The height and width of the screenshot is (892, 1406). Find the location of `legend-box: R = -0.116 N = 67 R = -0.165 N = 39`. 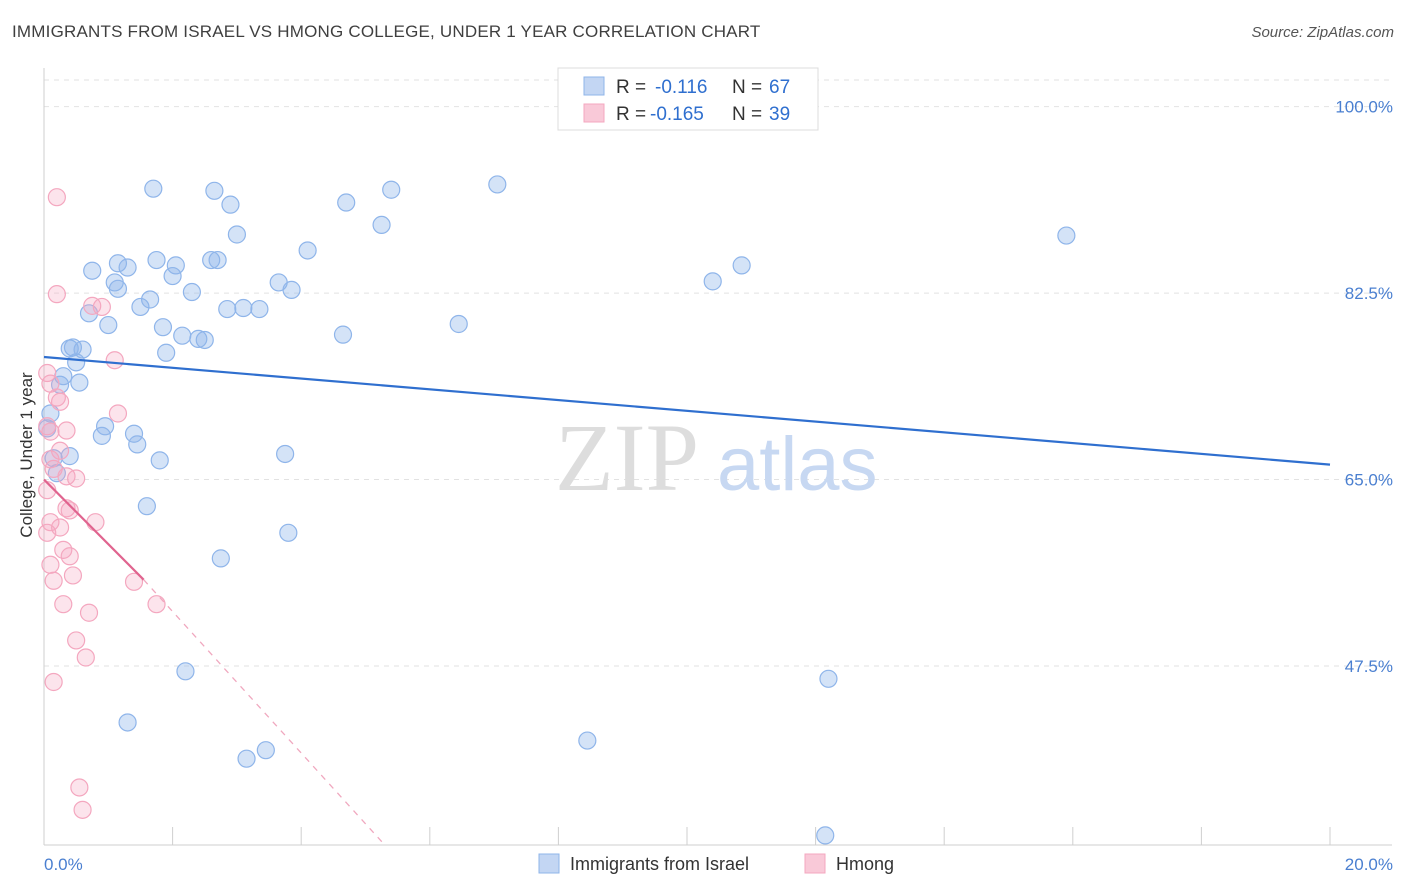

legend-box: R = -0.116 N = 67 R = -0.165 N = 39 is located at coordinates (688, 99).